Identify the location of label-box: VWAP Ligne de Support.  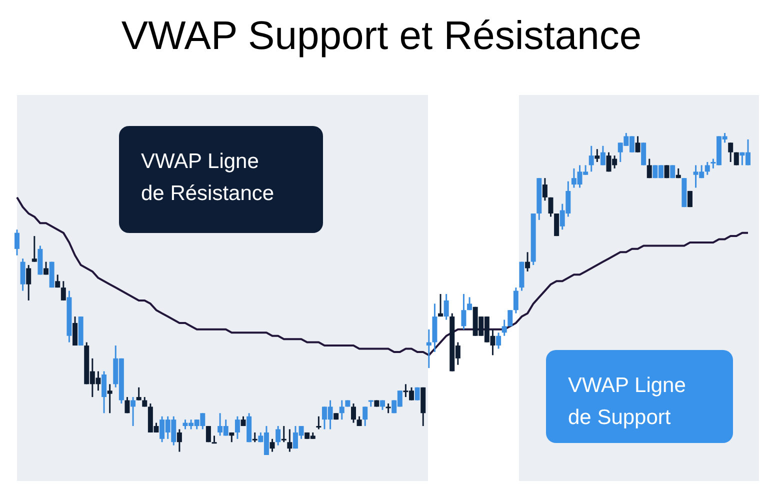
(639, 396).